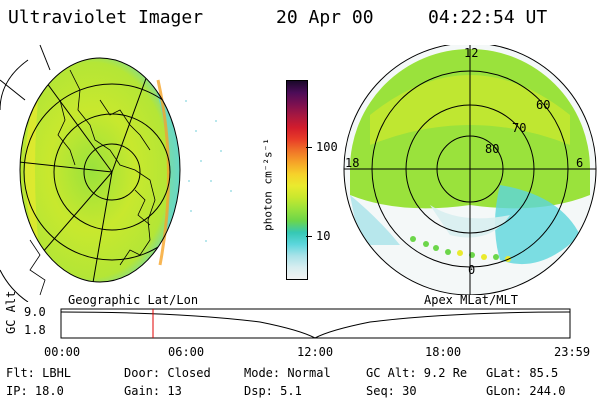 This screenshot has height=400, width=600. I want to click on timeline-axis-label: GC Alt, so click(11, 312).